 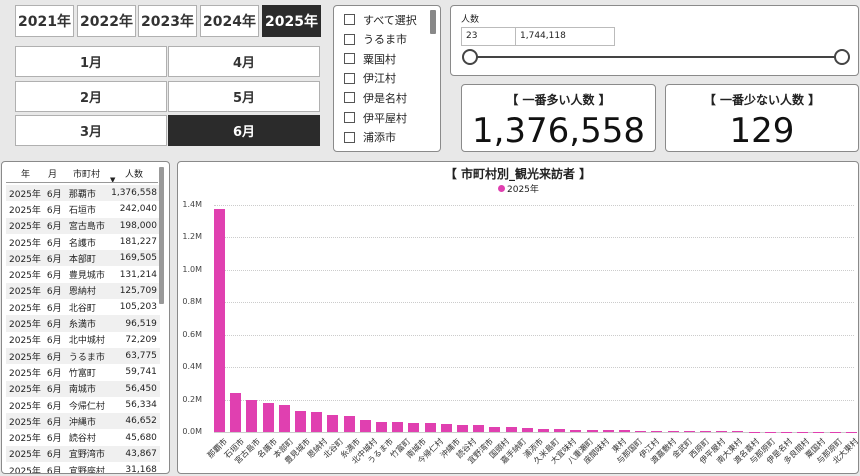 What do you see at coordinates (543, 430) in the screenshot?
I see `bar-浦添市` at bounding box center [543, 430].